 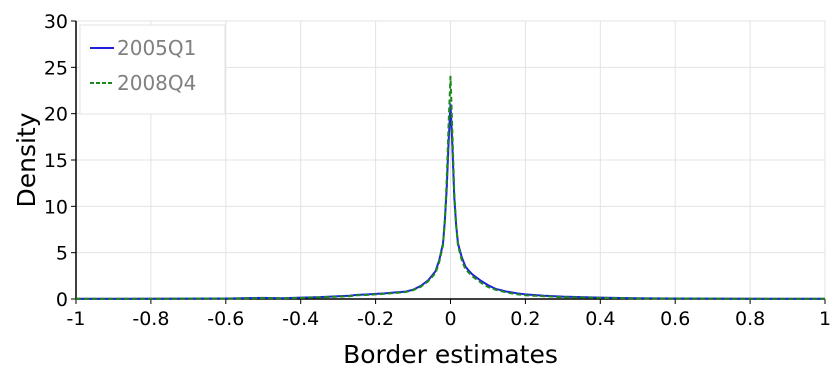 What do you see at coordinates (62, 254) in the screenshot?
I see `y-tick-label: 5` at bounding box center [62, 254].